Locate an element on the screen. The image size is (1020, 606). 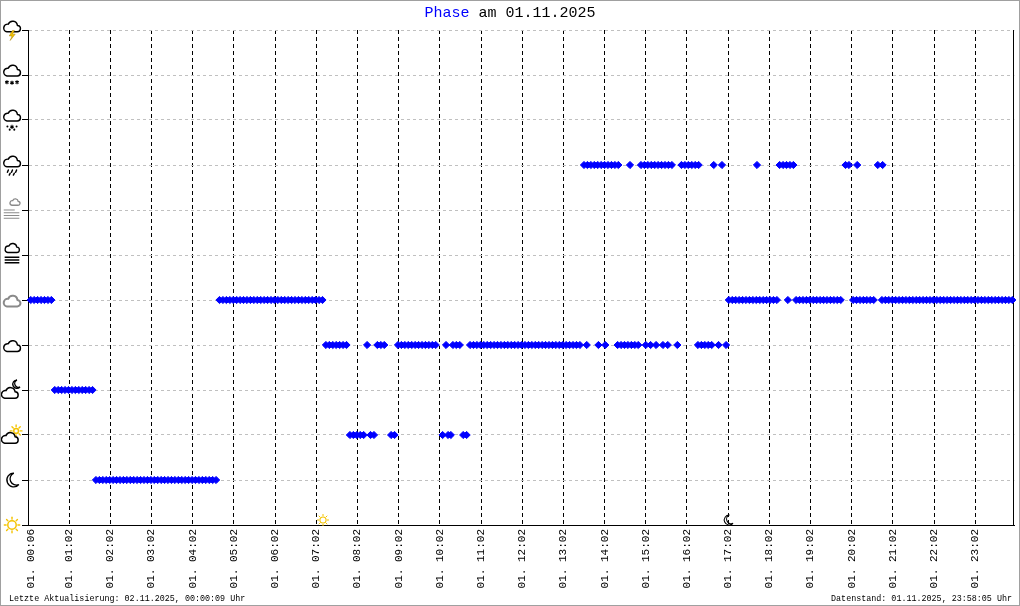
x-tick-label: 01. 21:02 is located at coordinates (892, 559).